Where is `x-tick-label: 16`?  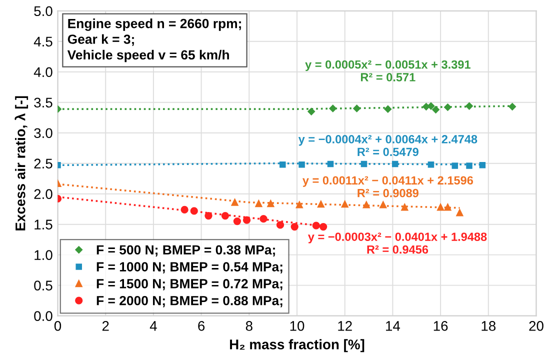 x-tick-label: 16 is located at coordinates (441, 326).